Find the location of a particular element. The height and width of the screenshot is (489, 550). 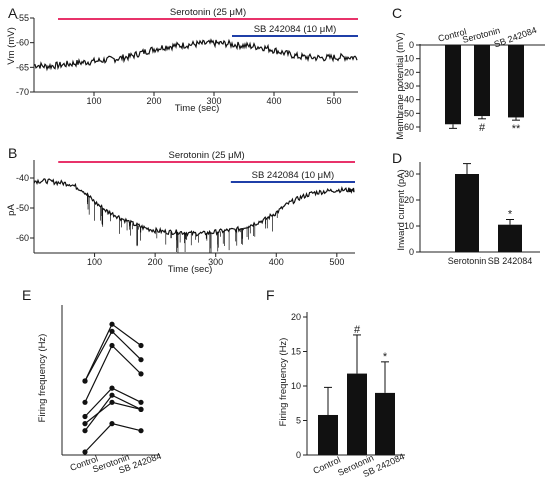

y-tick-label-d: 20 is located at coordinates (409, 200).